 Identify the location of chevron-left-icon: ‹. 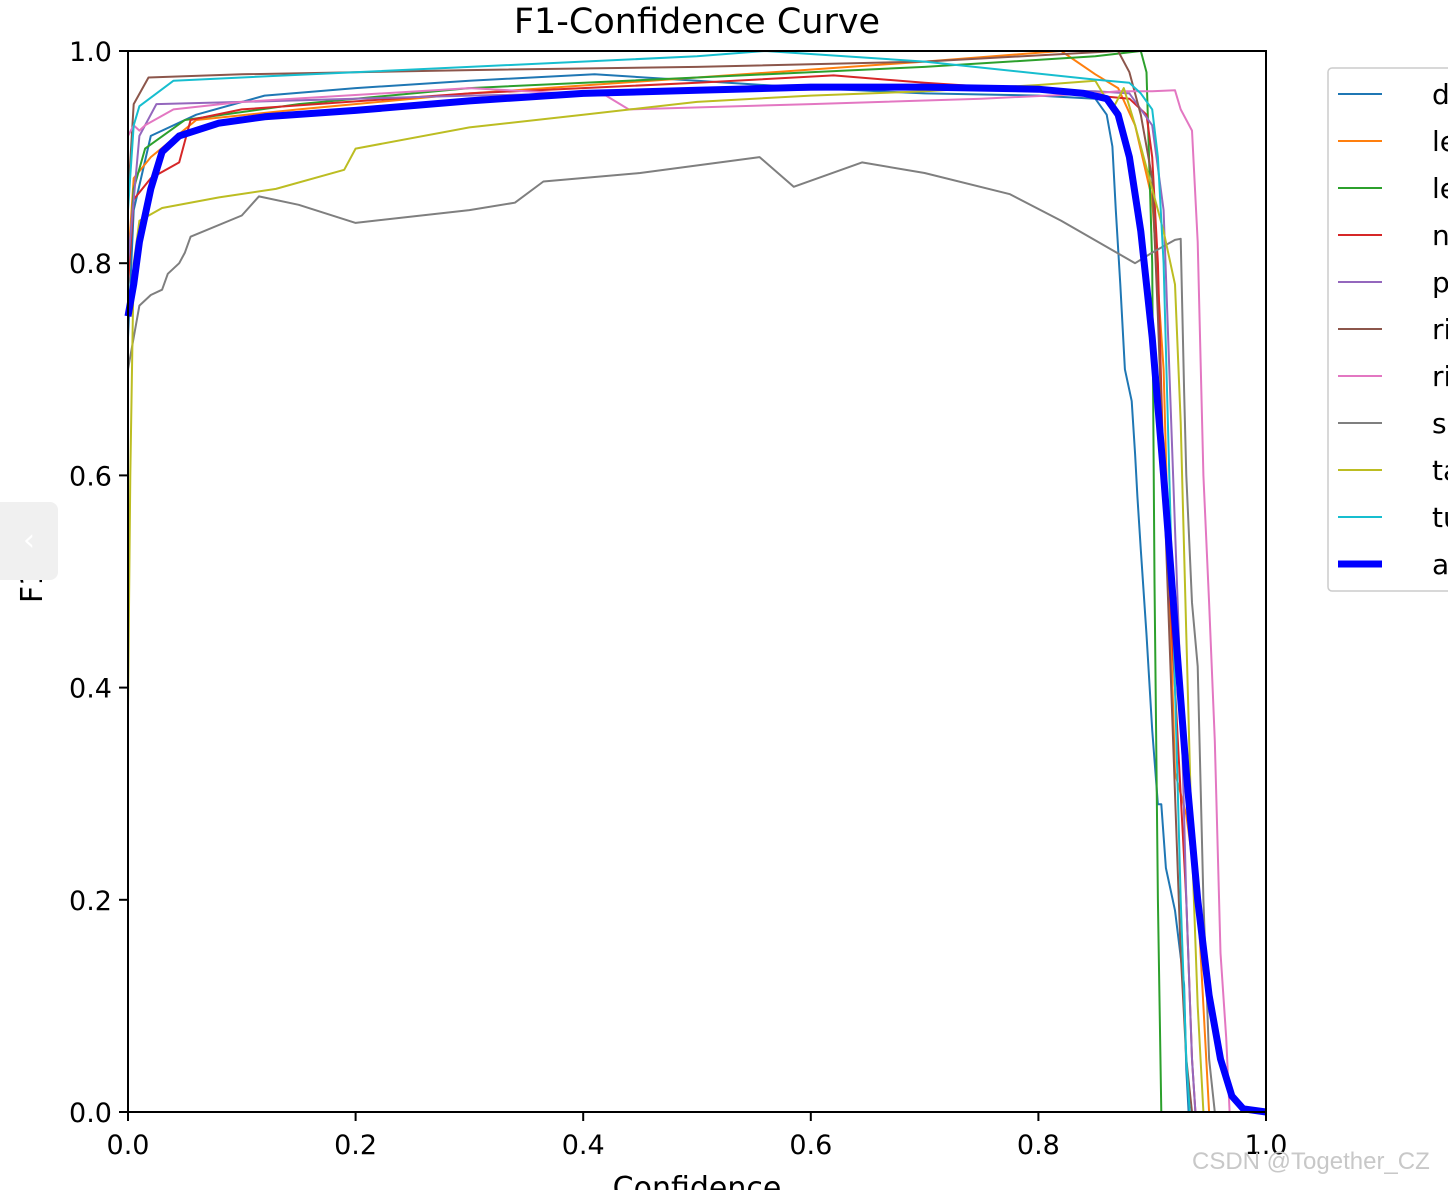
(29, 540).